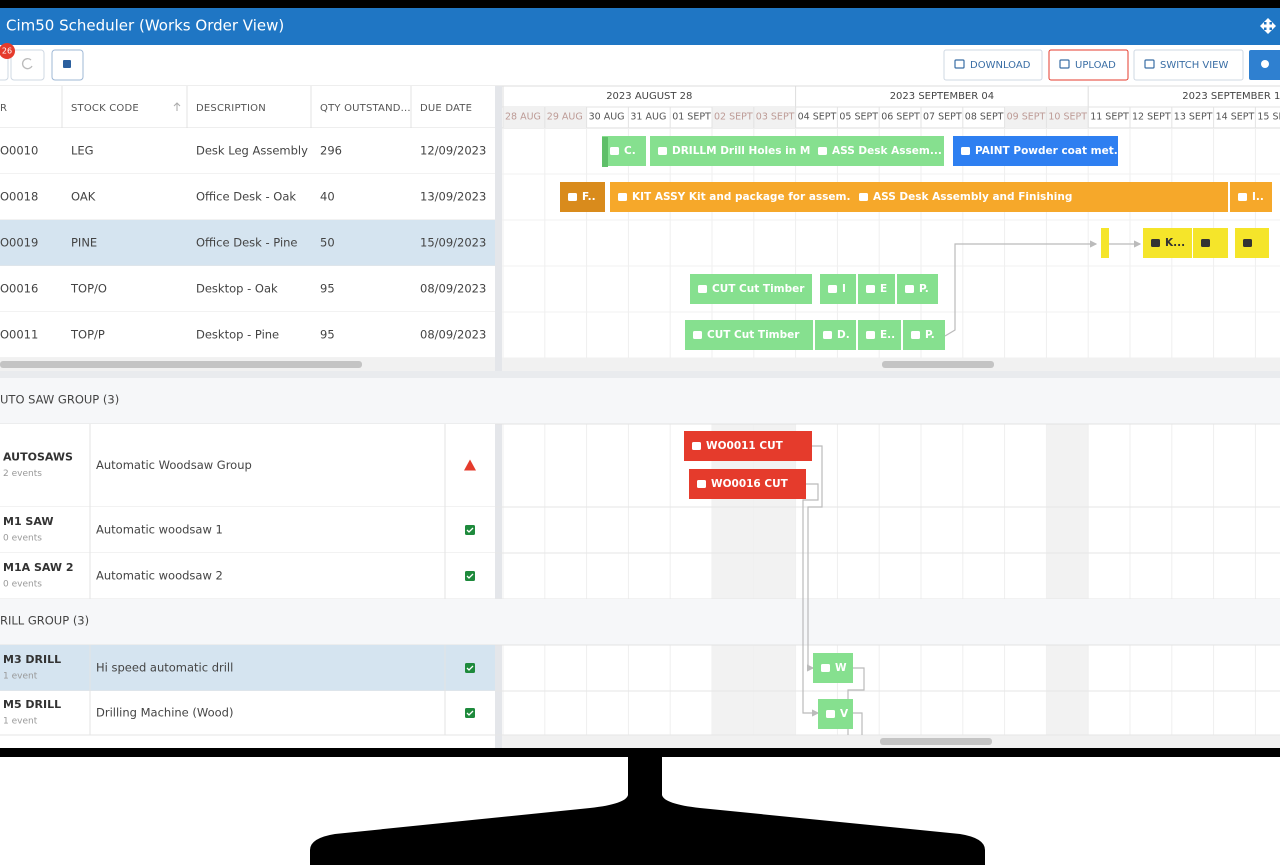 The width and height of the screenshot is (1280, 867). Describe the element at coordinates (59, 400) in the screenshot. I see `group-name: UTO SAW GROUP (3)` at that location.